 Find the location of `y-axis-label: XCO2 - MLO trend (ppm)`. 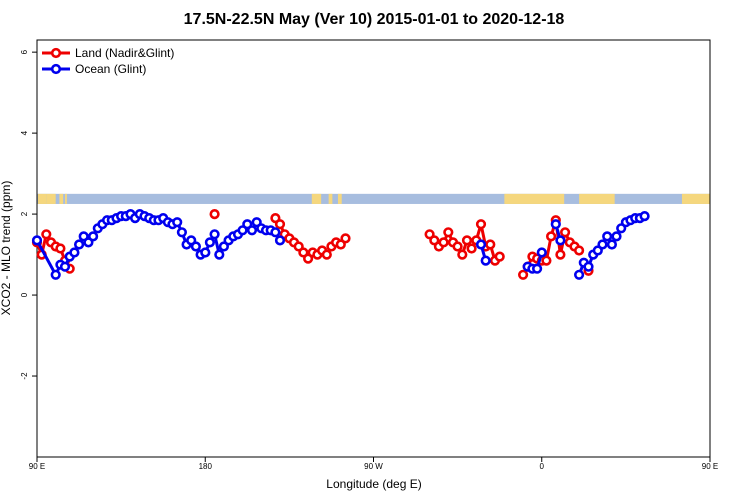

y-axis-label: XCO2 - MLO trend (ppm) is located at coordinates (6, 248).